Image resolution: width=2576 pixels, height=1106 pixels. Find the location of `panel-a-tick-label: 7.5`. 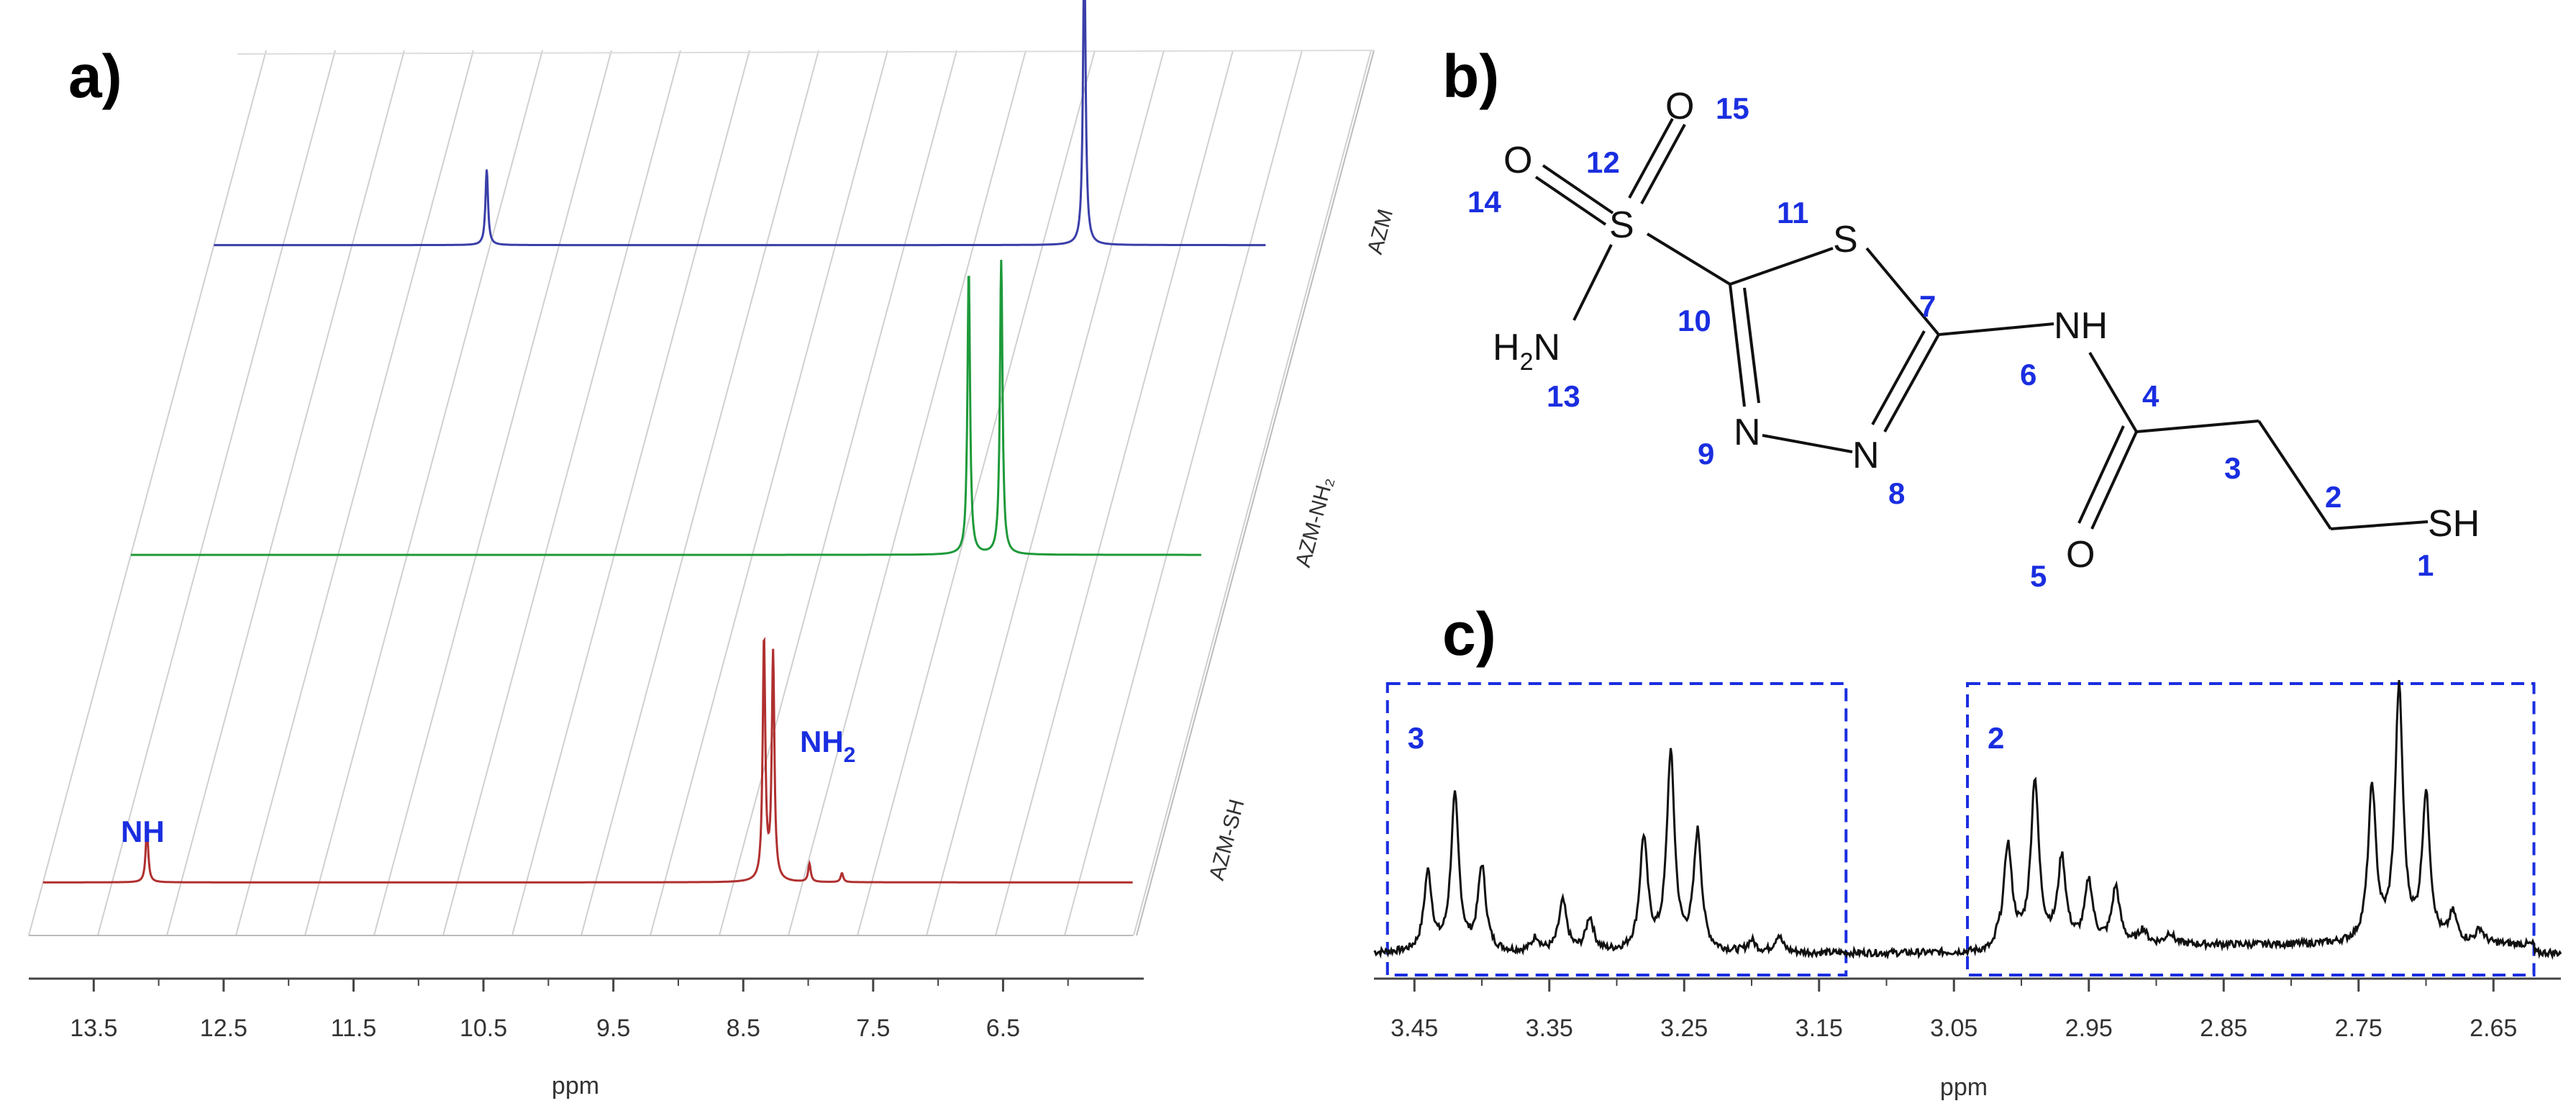

panel-a-tick-label: 7.5 is located at coordinates (873, 1028).